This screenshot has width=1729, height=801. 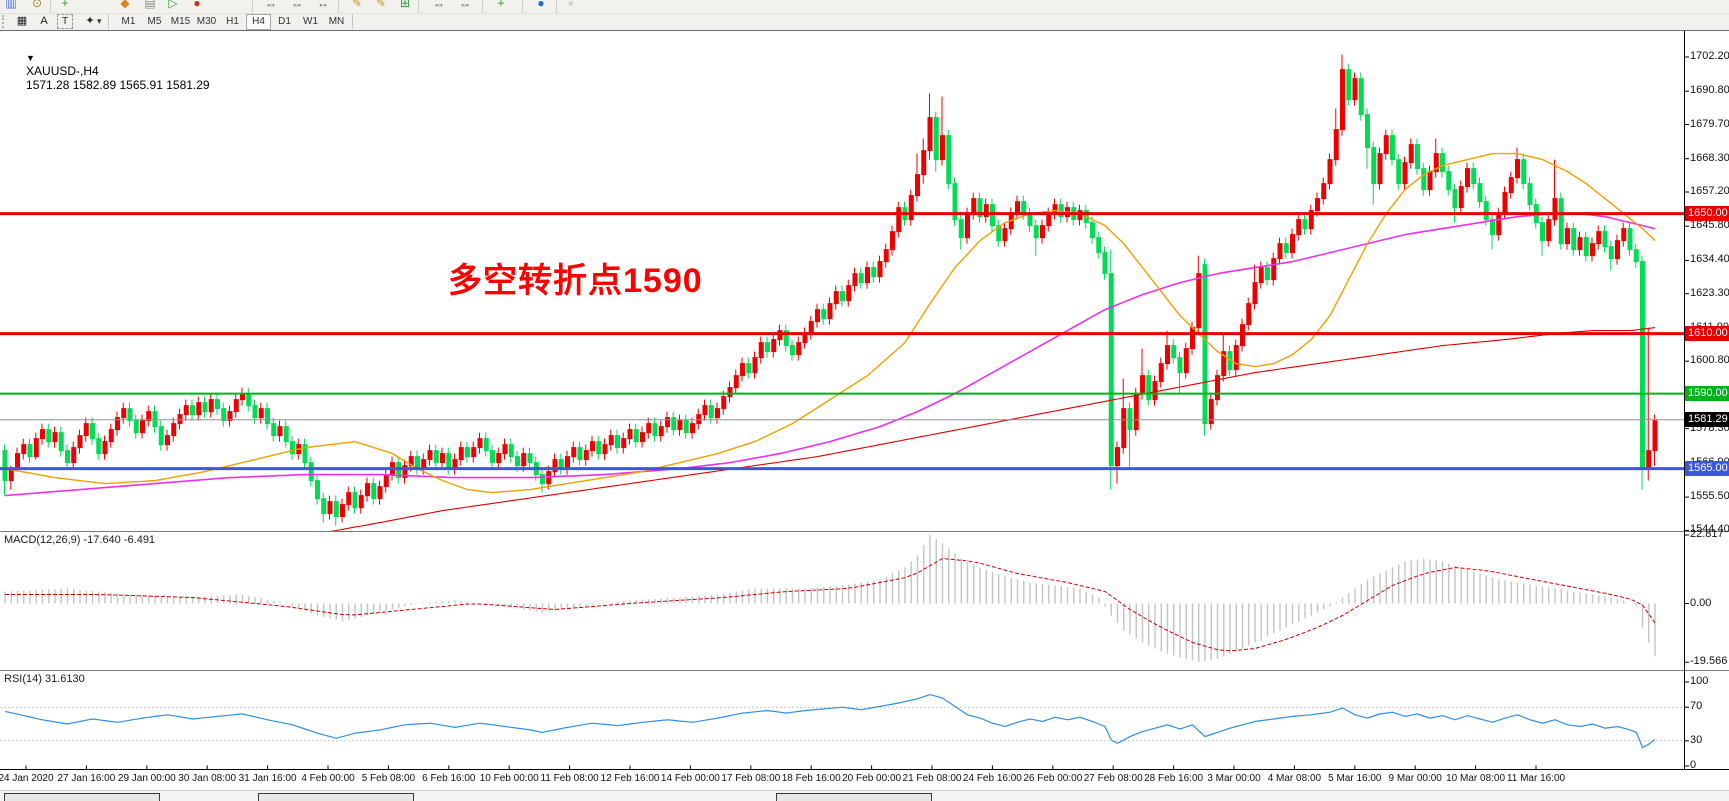 I want to click on ohlc-high: 1582.89, so click(x=94, y=85).